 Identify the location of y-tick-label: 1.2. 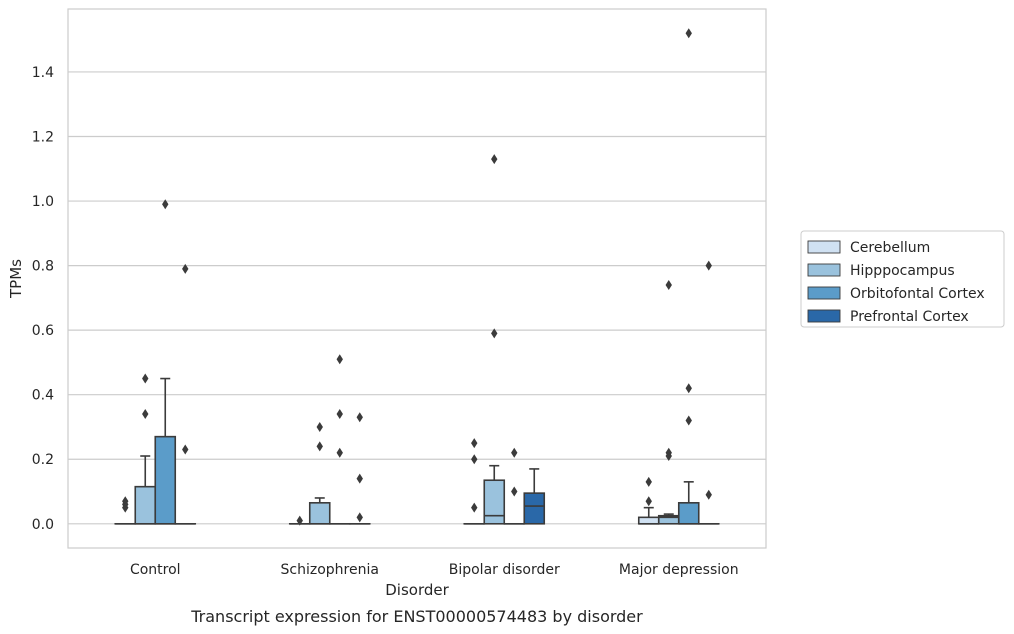
(43, 137).